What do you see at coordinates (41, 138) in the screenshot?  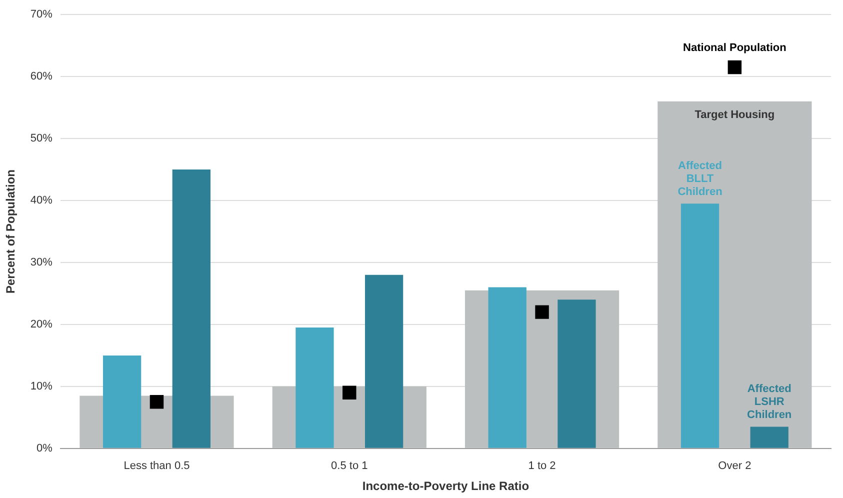 I see `y-tick-label: 50%` at bounding box center [41, 138].